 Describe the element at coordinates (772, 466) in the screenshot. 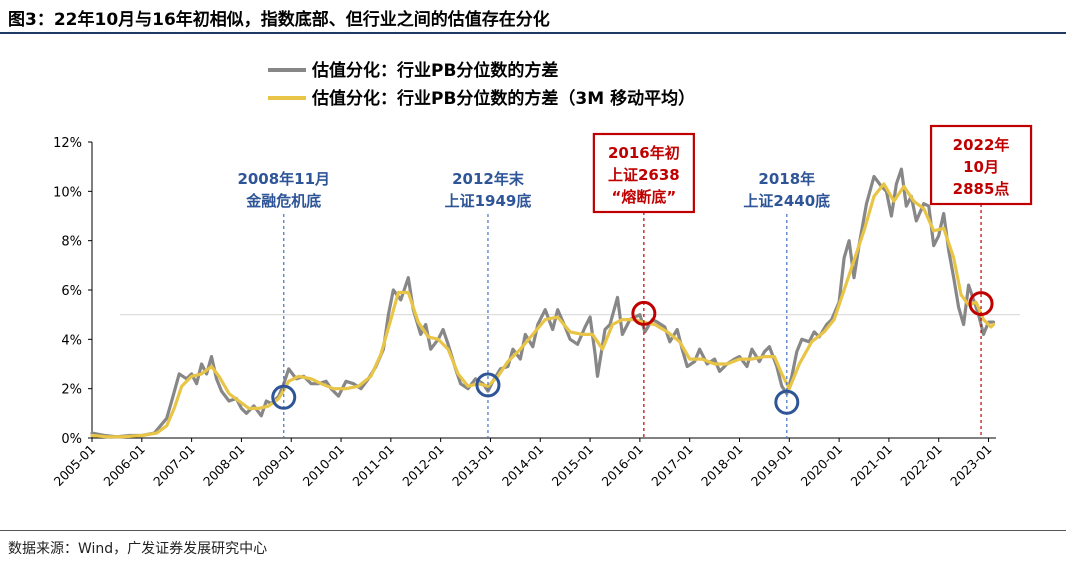

I see `x-tick-label: 2019-01` at that location.